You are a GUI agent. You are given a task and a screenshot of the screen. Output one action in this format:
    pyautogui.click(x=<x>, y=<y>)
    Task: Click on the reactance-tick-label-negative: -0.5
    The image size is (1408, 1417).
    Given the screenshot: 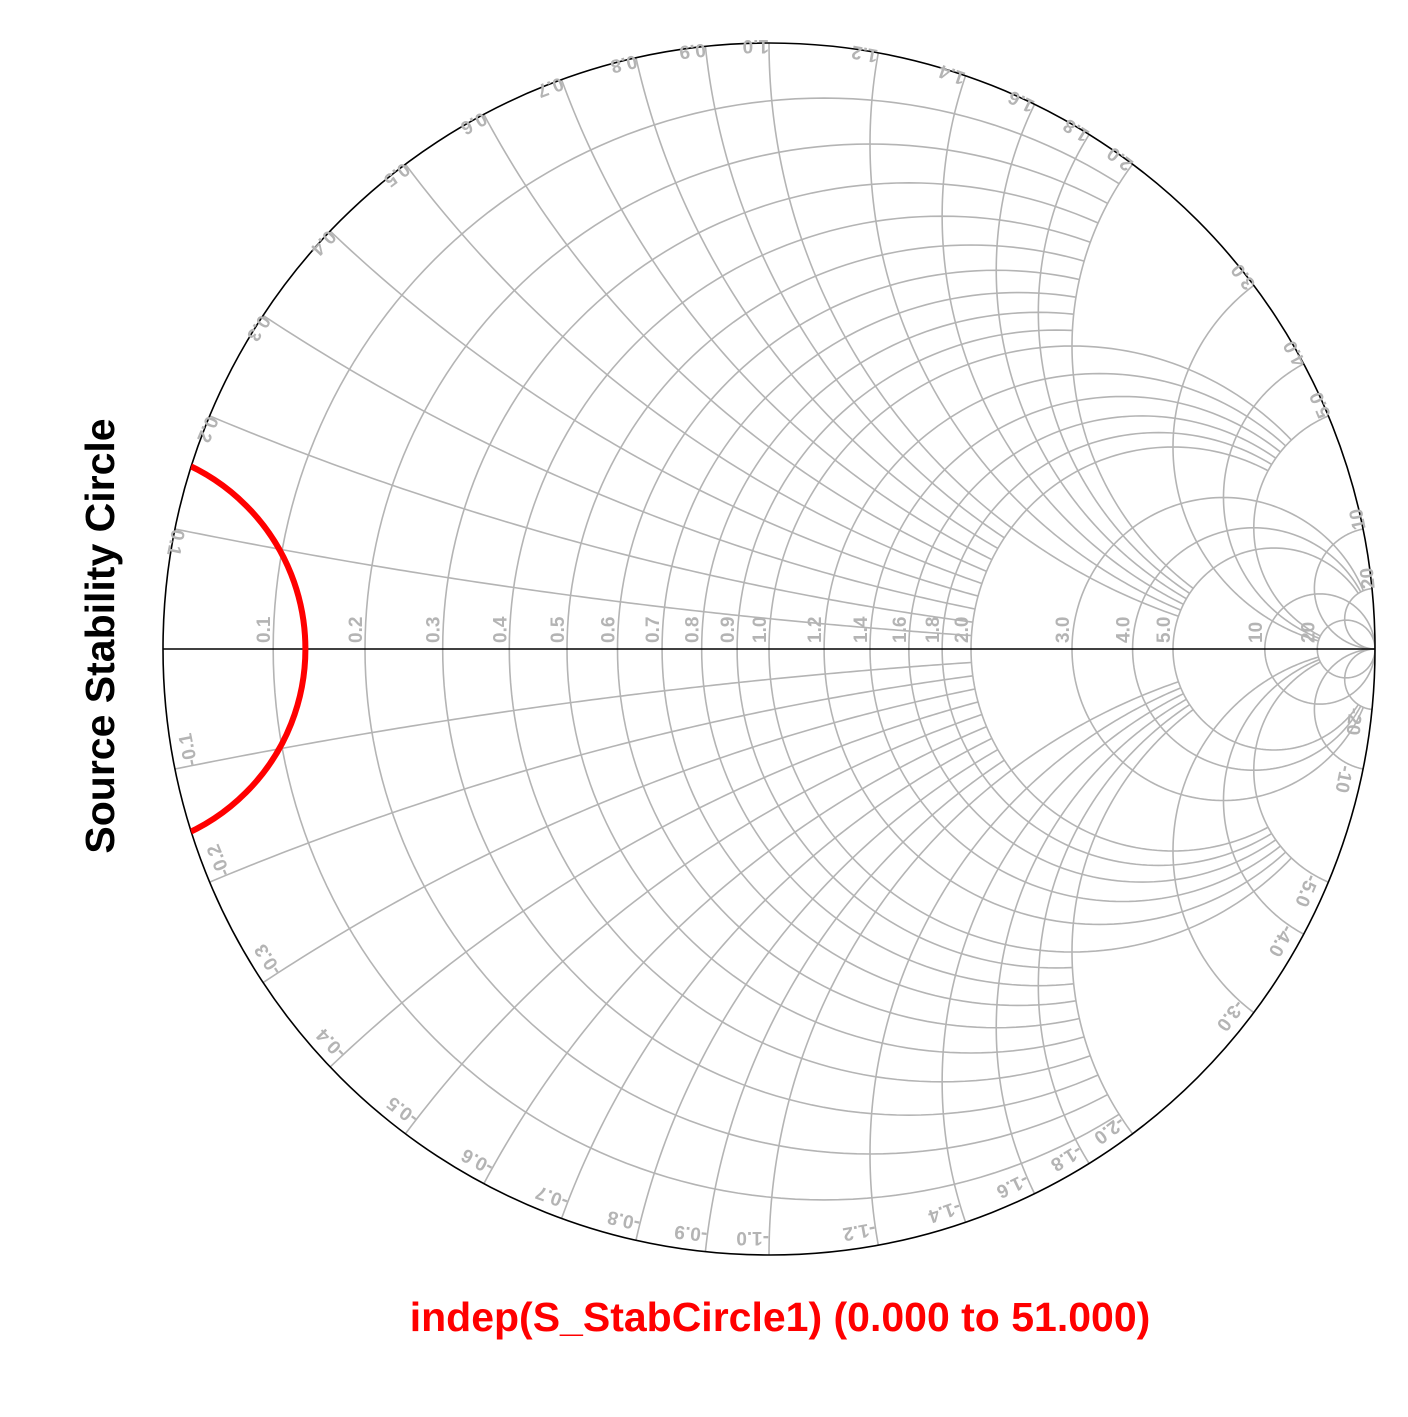 What is the action you would take?
    pyautogui.click(x=402, y=1110)
    